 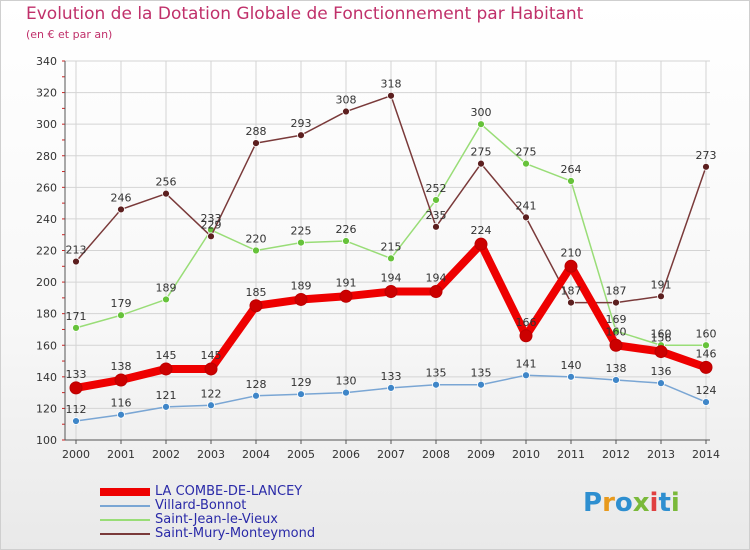 What do you see at coordinates (76, 316) in the screenshot?
I see `data-label: 171` at bounding box center [76, 316].